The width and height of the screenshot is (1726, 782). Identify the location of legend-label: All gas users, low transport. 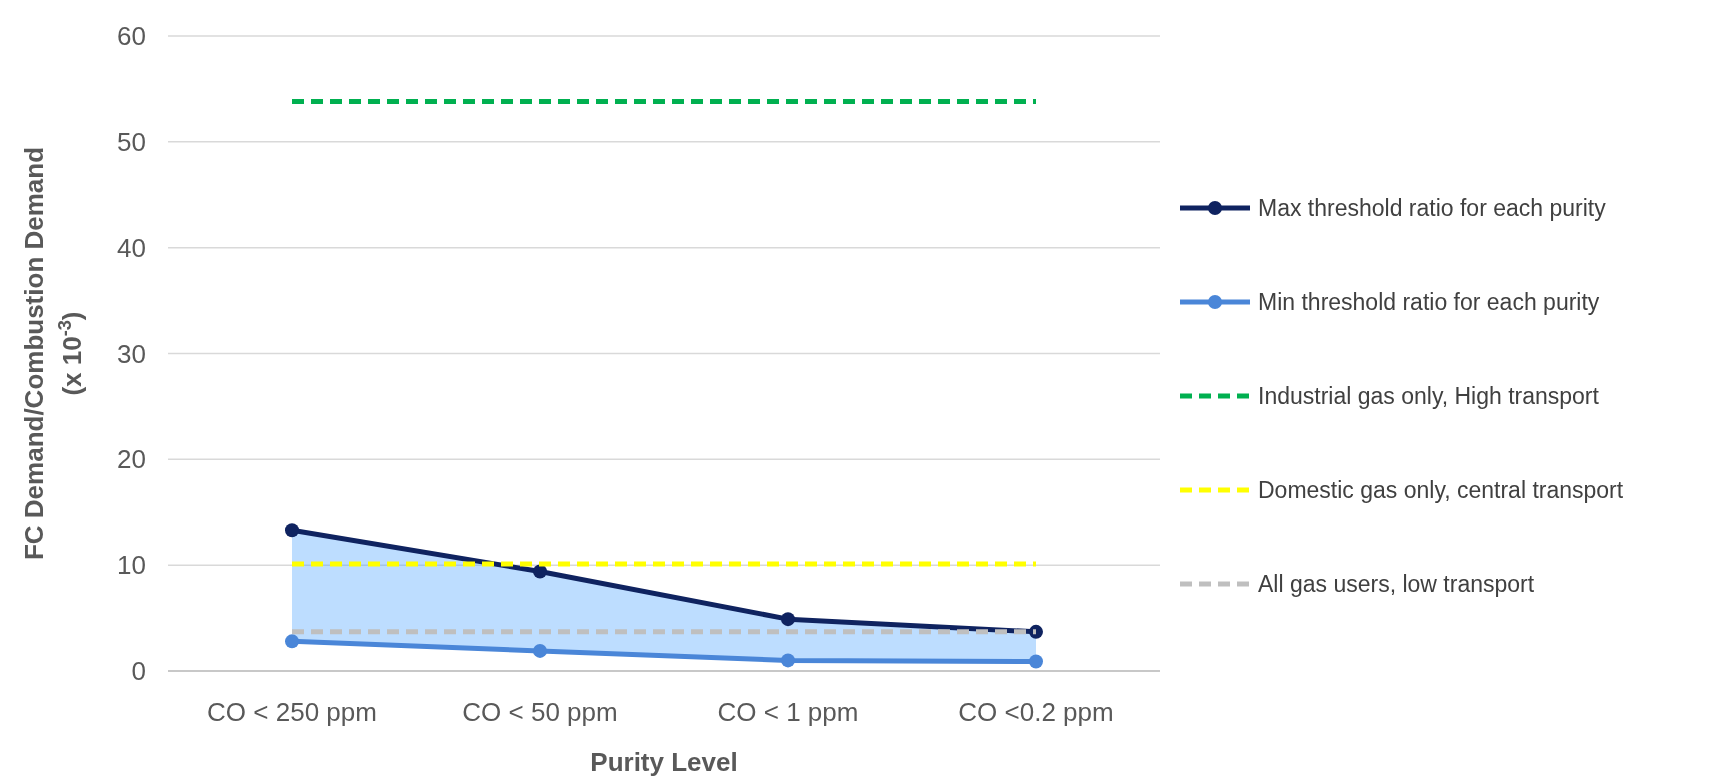
(1396, 584).